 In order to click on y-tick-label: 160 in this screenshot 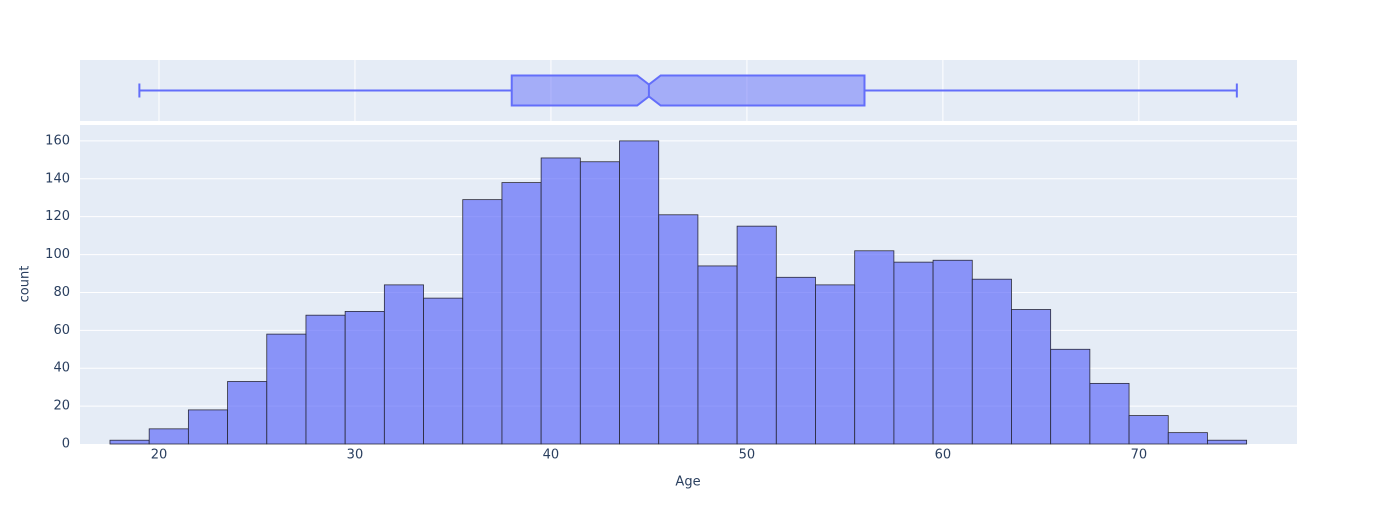, I will do `click(57, 140)`.